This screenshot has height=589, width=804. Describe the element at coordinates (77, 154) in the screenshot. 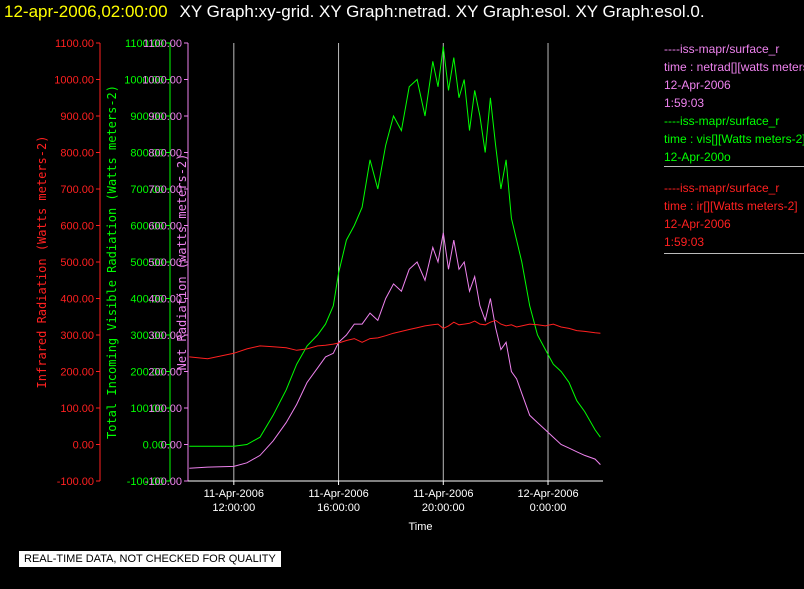

I see `y-tick-label-infrared: 800.00` at that location.